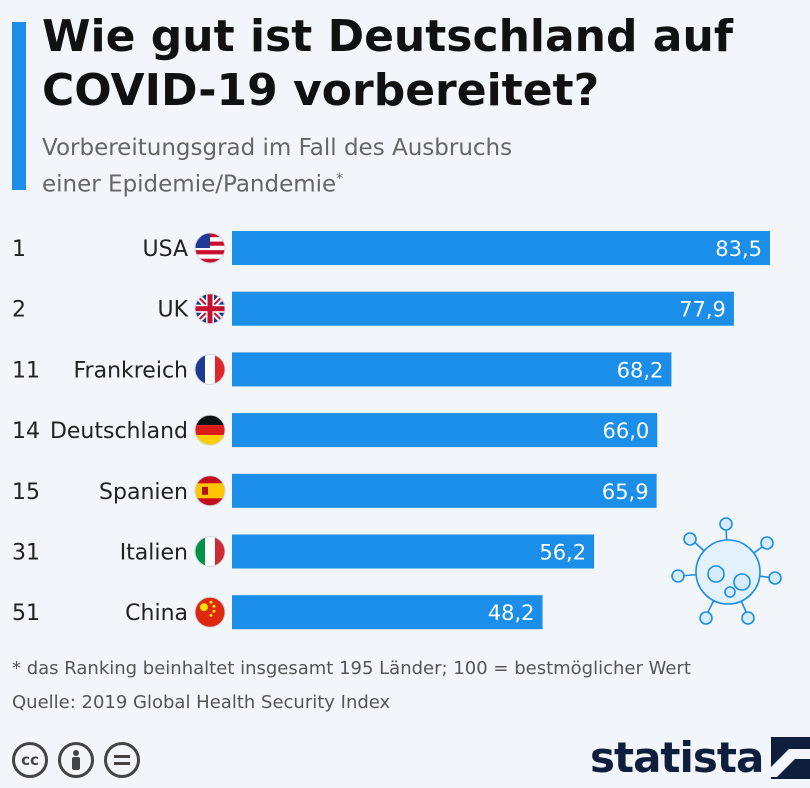 This screenshot has height=788, width=810. What do you see at coordinates (19, 310) in the screenshot?
I see `rank-label: 2` at bounding box center [19, 310].